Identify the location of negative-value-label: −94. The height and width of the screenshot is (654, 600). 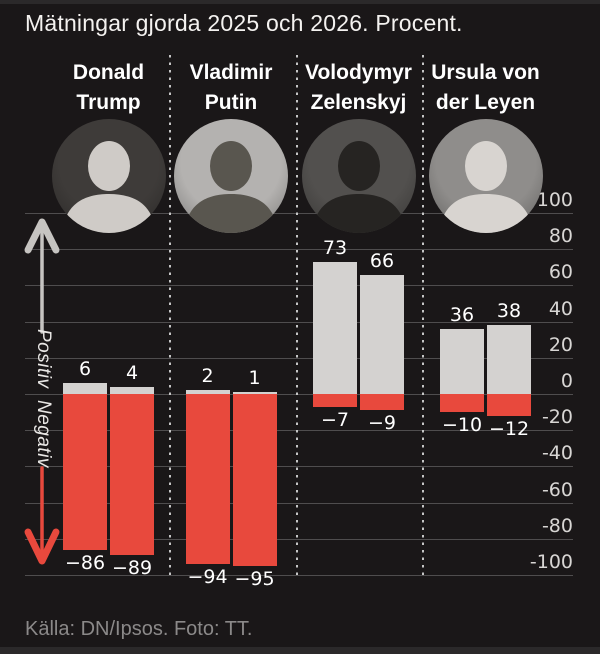
(207, 577).